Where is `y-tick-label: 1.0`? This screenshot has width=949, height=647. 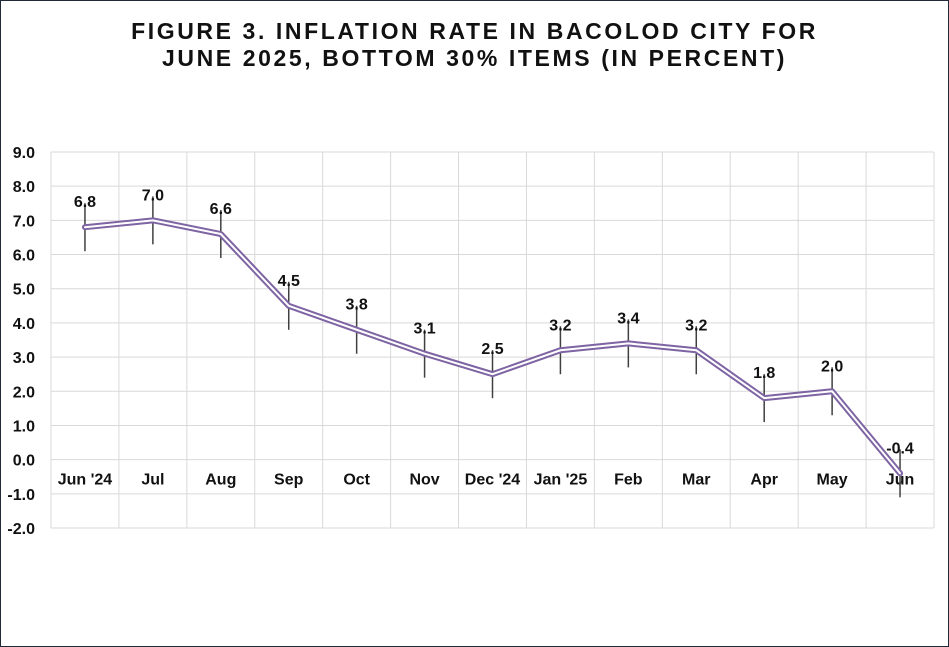 y-tick-label: 1.0 is located at coordinates (24, 426).